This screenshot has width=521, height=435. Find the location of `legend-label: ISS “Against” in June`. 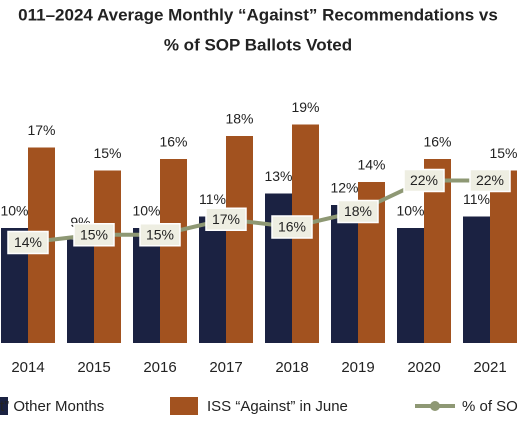

legend-label: ISS “Against” in June is located at coordinates (277, 406).